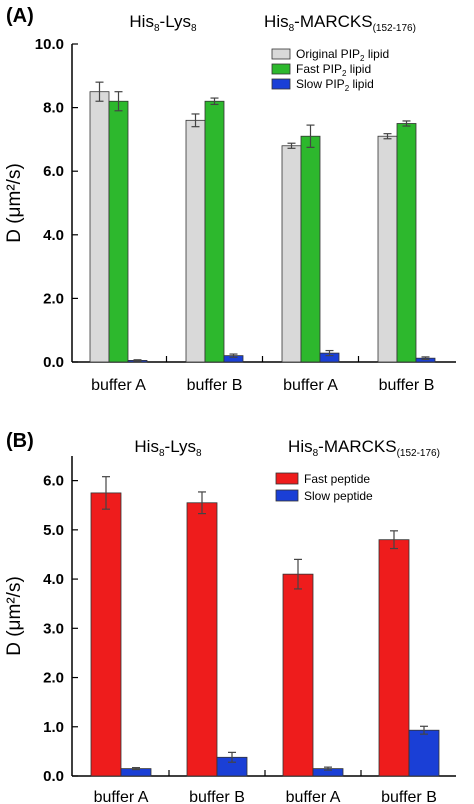  Describe the element at coordinates (20, 441) in the screenshot. I see `panel-label: (B)` at that location.